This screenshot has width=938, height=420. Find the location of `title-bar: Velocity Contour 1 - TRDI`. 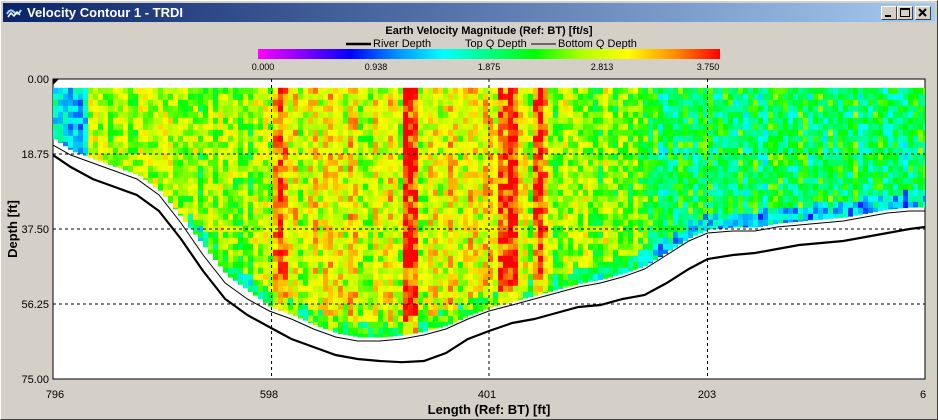

title-bar: Velocity Contour 1 - TRDI is located at coordinates (469, 12).